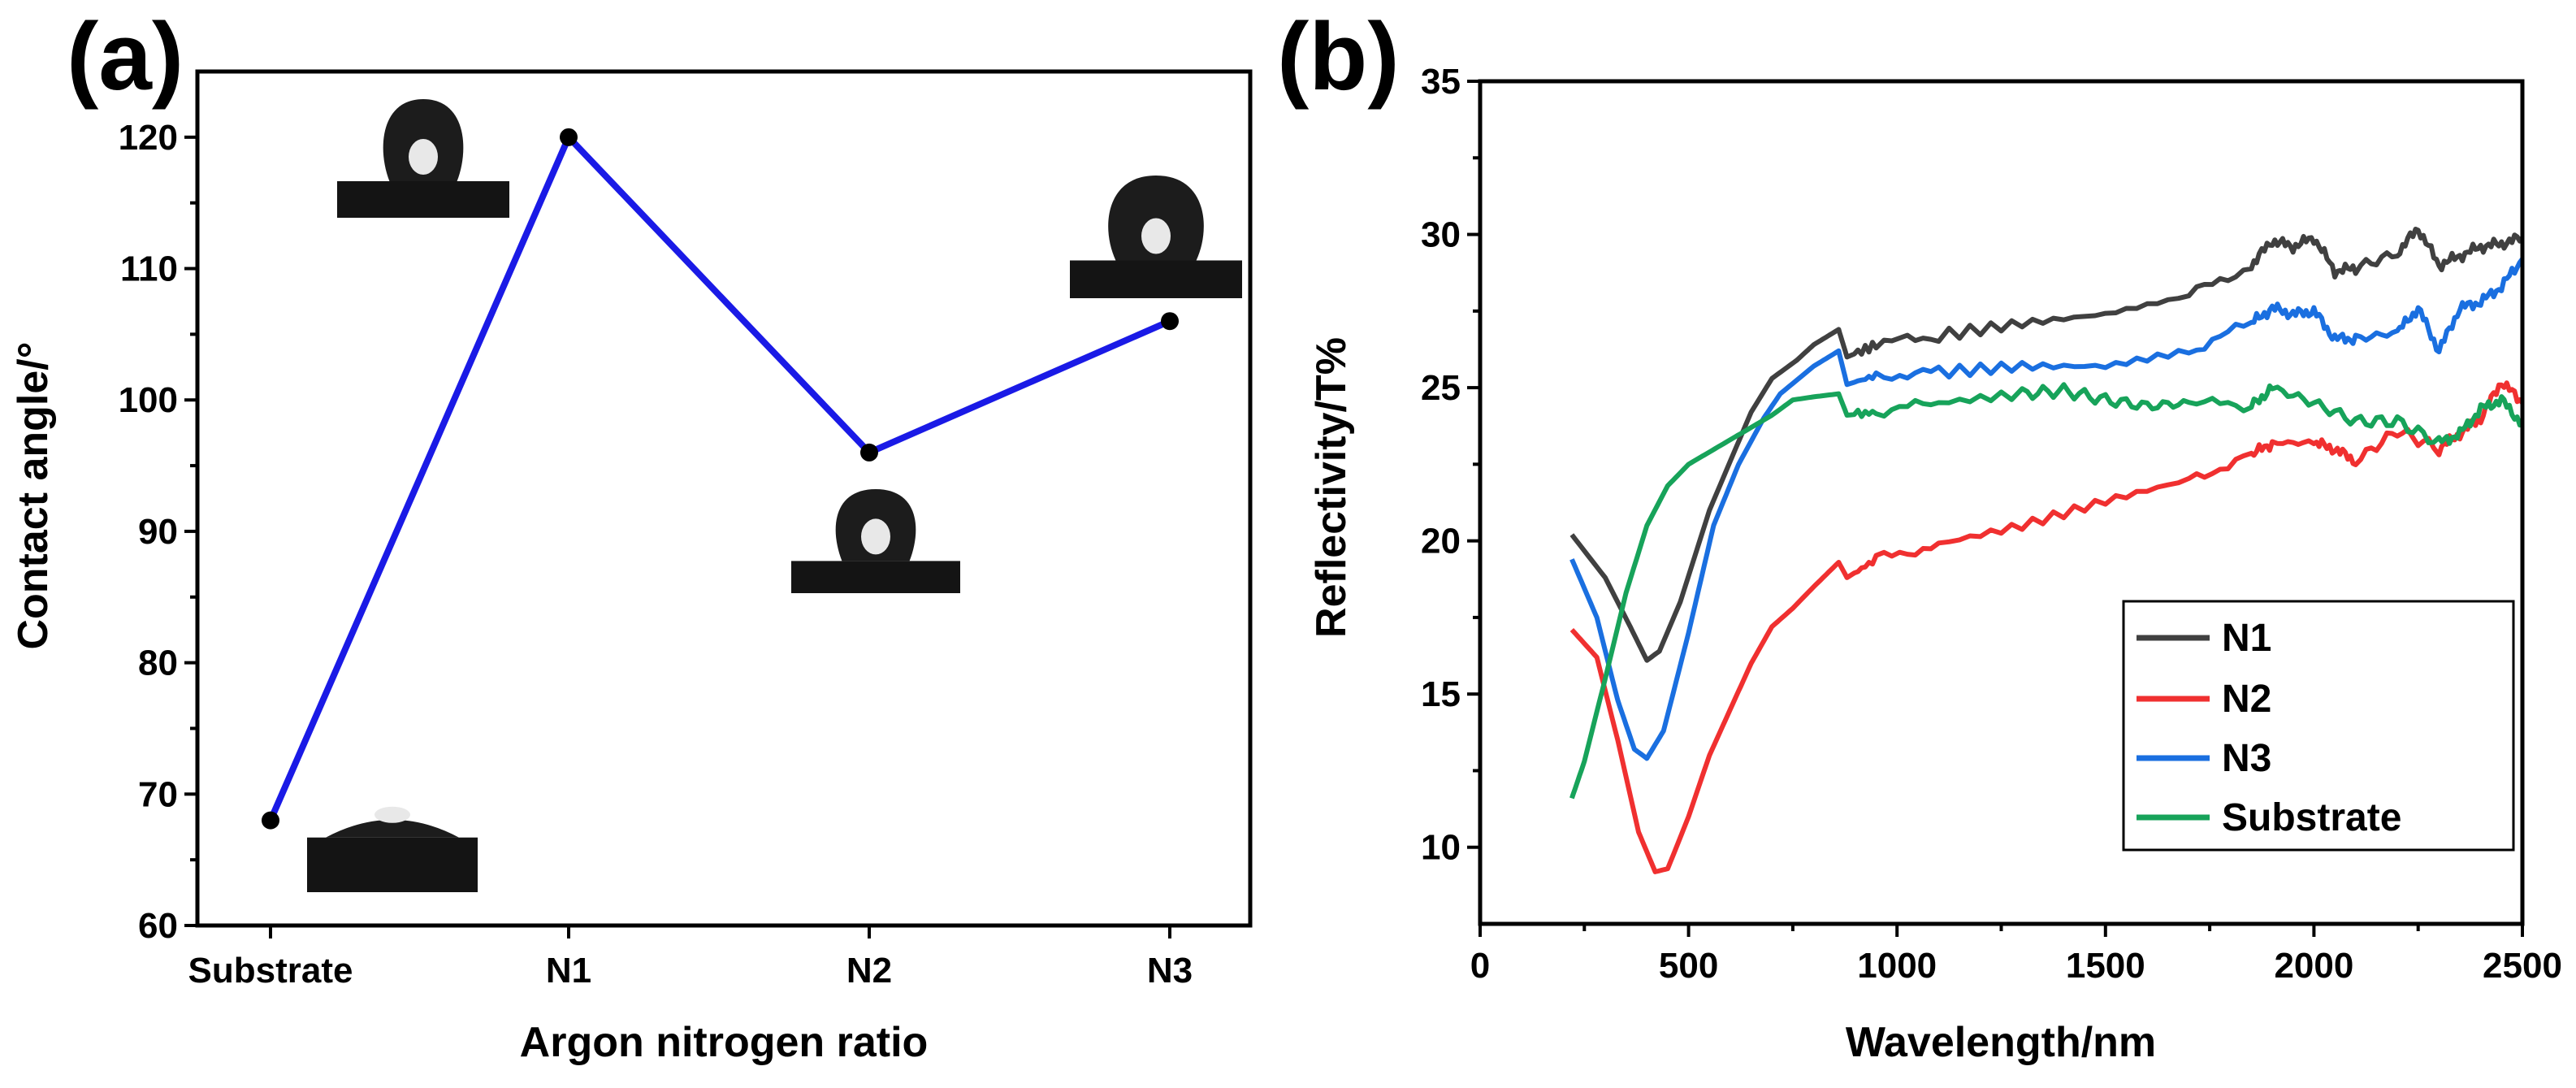 The height and width of the screenshot is (1088, 2576). I want to click on b-x-tick-label: 2500, so click(2522, 966).